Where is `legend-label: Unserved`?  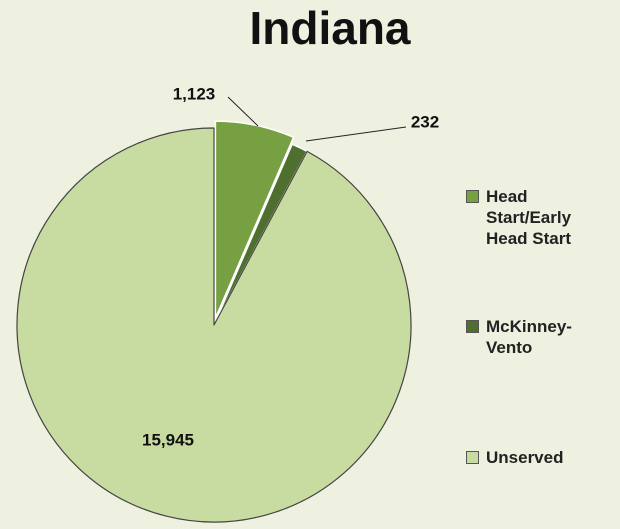
legend-label: Unserved is located at coordinates (525, 457).